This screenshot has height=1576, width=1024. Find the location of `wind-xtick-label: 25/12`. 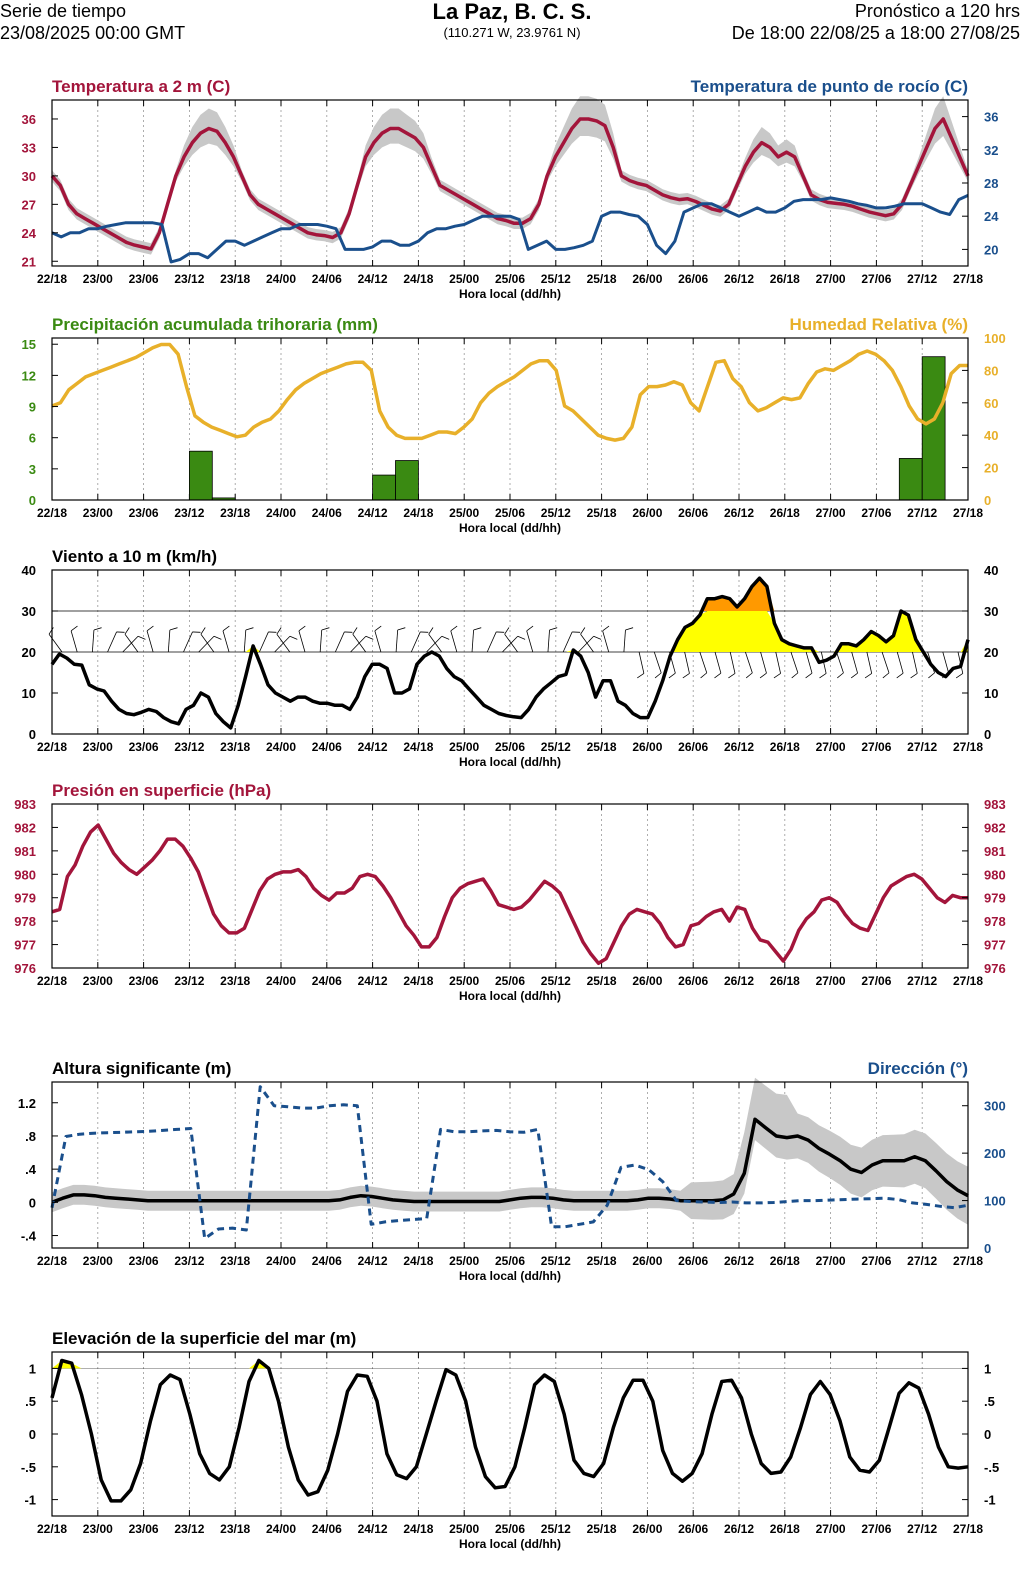

wind-xtick-label: 25/12 is located at coordinates (556, 747).